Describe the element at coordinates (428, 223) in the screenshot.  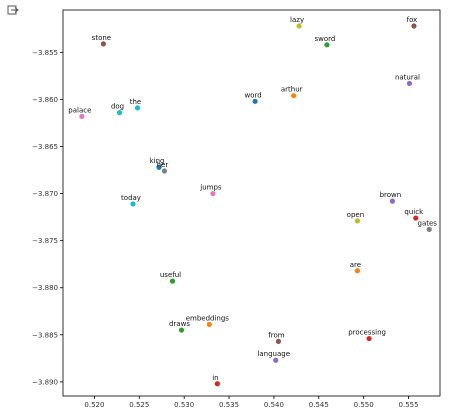
I see `point-label: gates` at that location.